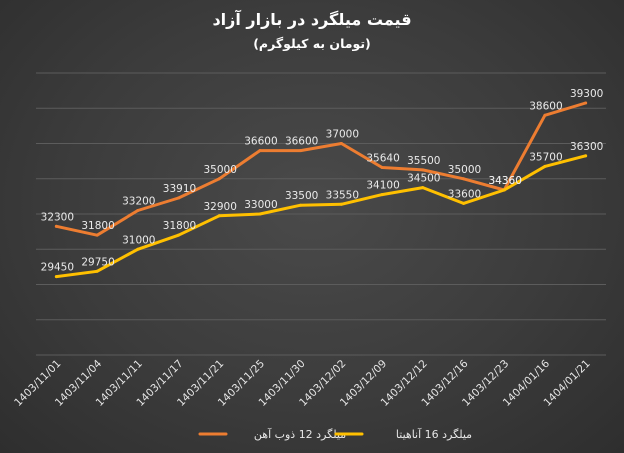 This screenshot has width=624, height=453. Describe the element at coordinates (423, 179) in the screenshot. I see `data-label: 34500` at that location.